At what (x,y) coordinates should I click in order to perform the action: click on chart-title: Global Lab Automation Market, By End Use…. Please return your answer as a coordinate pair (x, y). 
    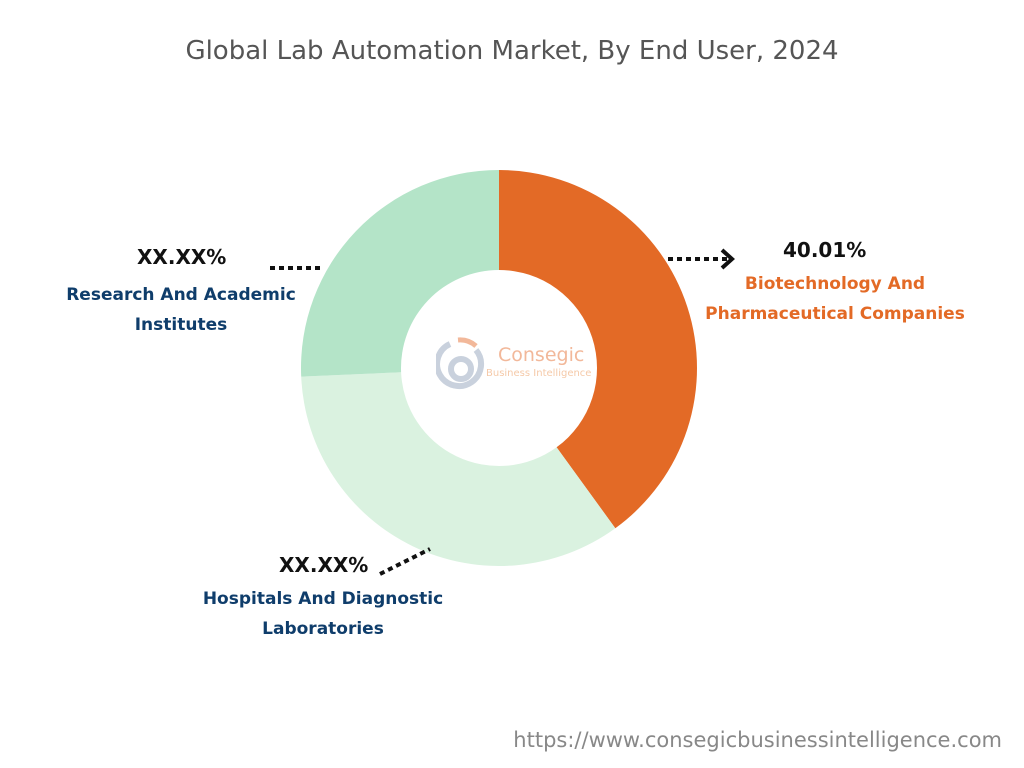
    Looking at the image, I should click on (512, 51).